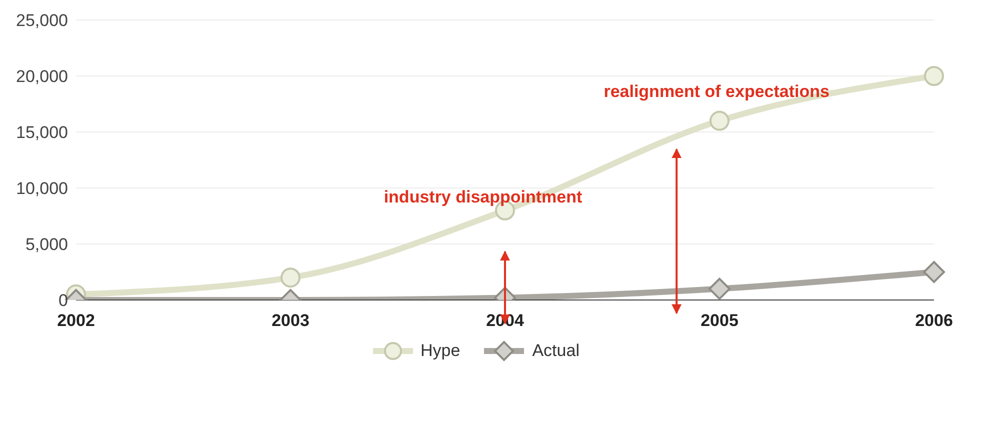 Image resolution: width=982 pixels, height=428 pixels. I want to click on x-tick-label: 2005, so click(719, 320).